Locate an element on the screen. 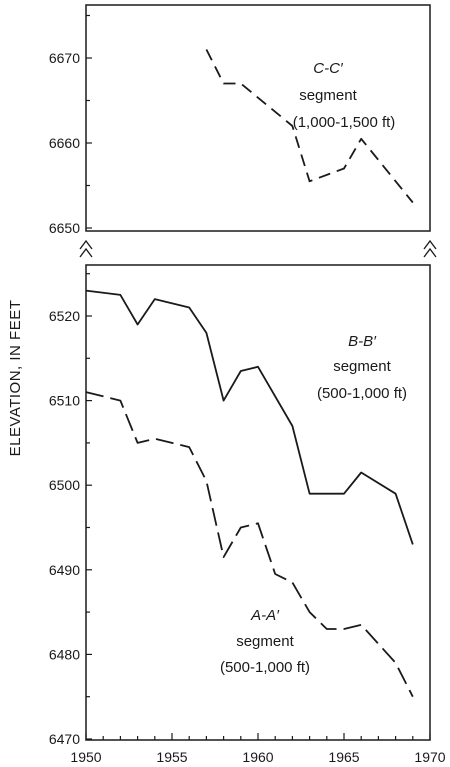 Image resolution: width=450 pixels, height=767 pixels. axis-break-right is located at coordinates (430, 248).